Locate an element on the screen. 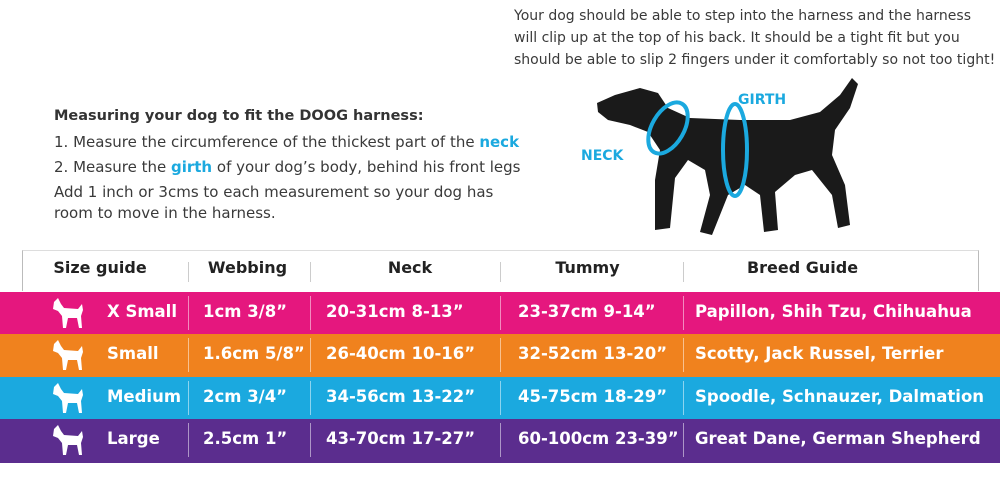 The image size is (1000, 489). table-cell: Large is located at coordinates (133, 438).